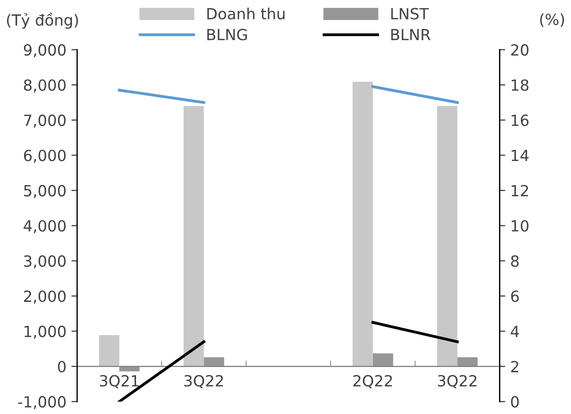  Describe the element at coordinates (514, 332) in the screenshot. I see `y2-tick-label: 4` at that location.